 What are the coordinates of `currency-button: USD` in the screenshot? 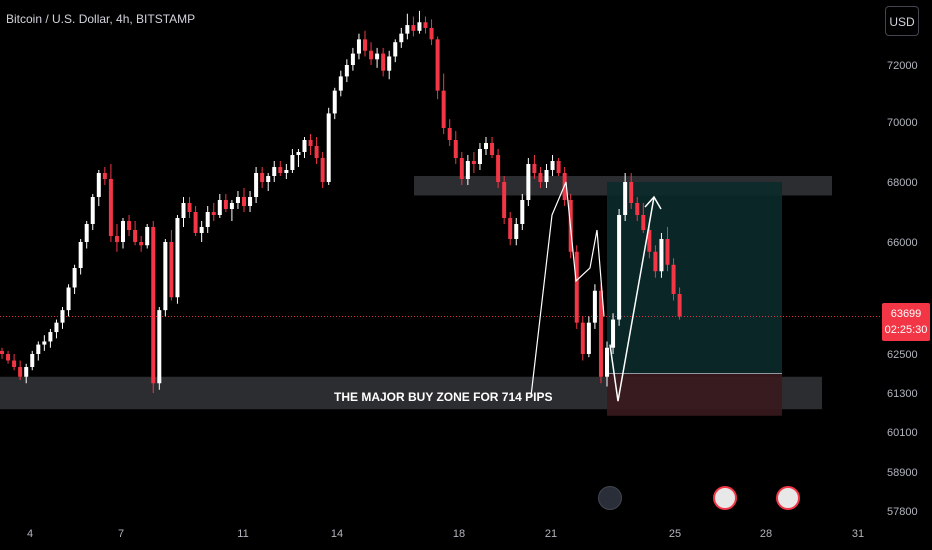 It's located at (902, 21).